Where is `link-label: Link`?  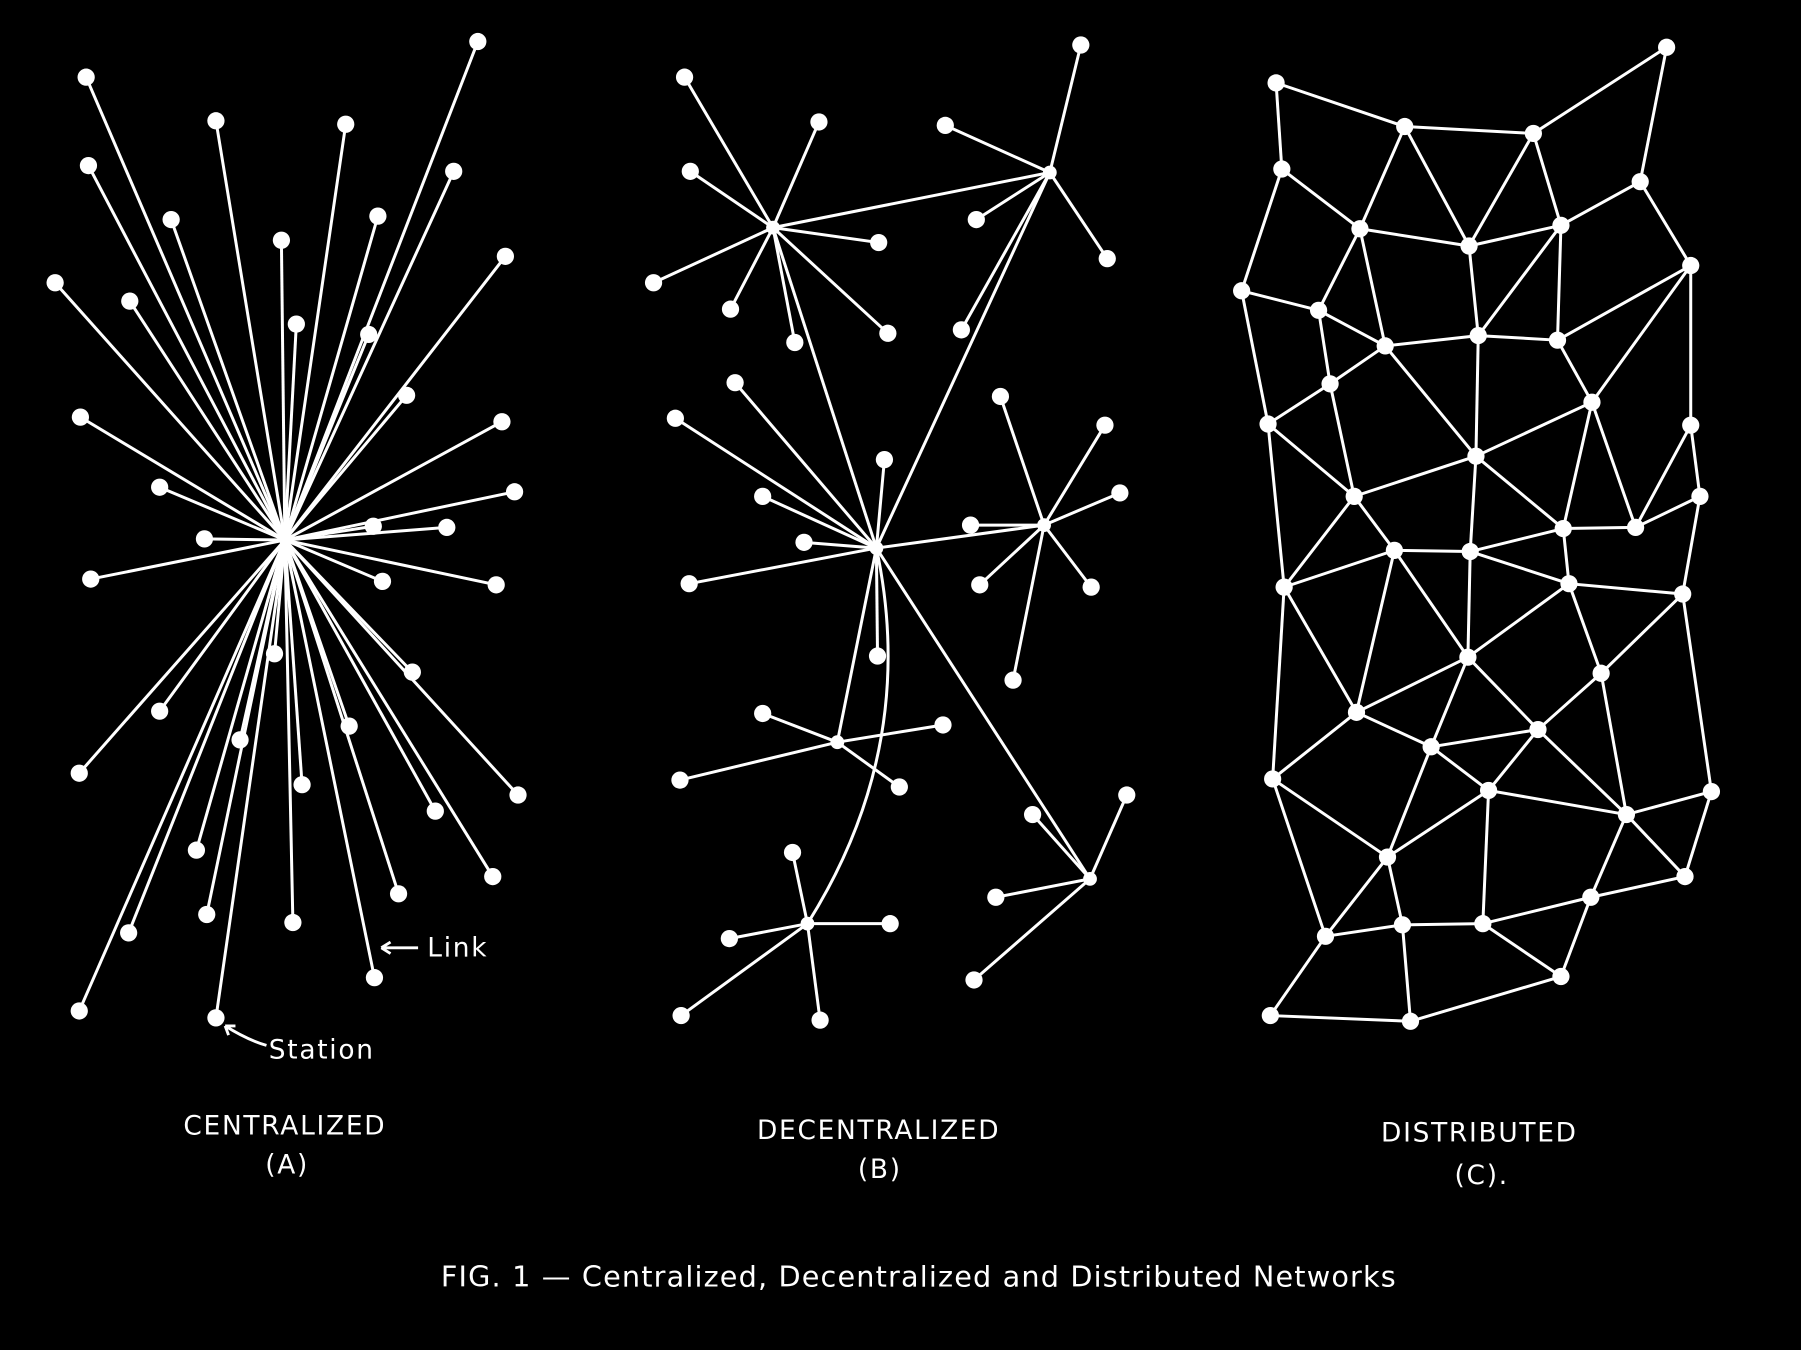
link-label: Link is located at coordinates (457, 947).